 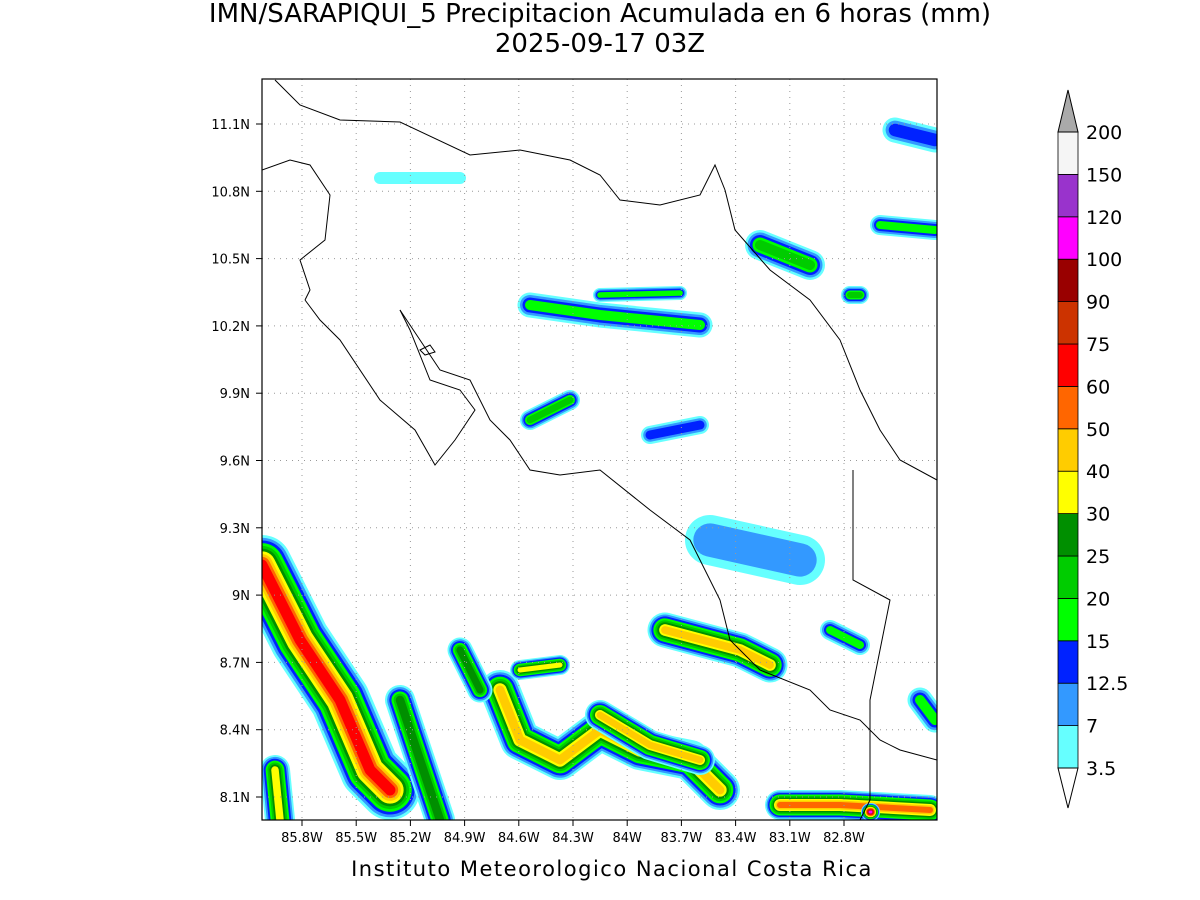 What do you see at coordinates (1098, 599) in the screenshot?
I see `colorbar-label: 20` at bounding box center [1098, 599].